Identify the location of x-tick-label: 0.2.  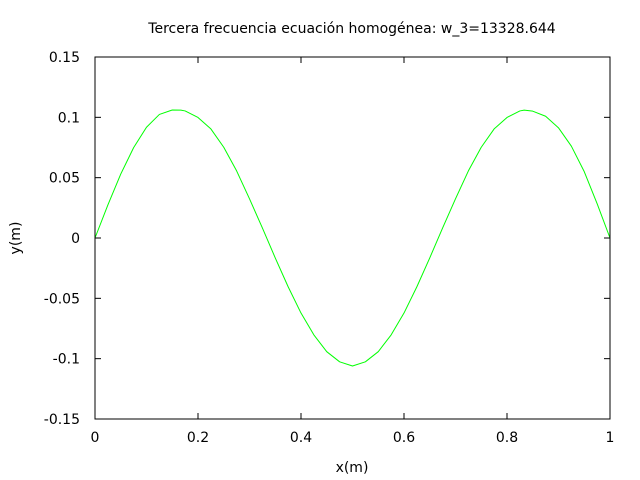
(198, 438).